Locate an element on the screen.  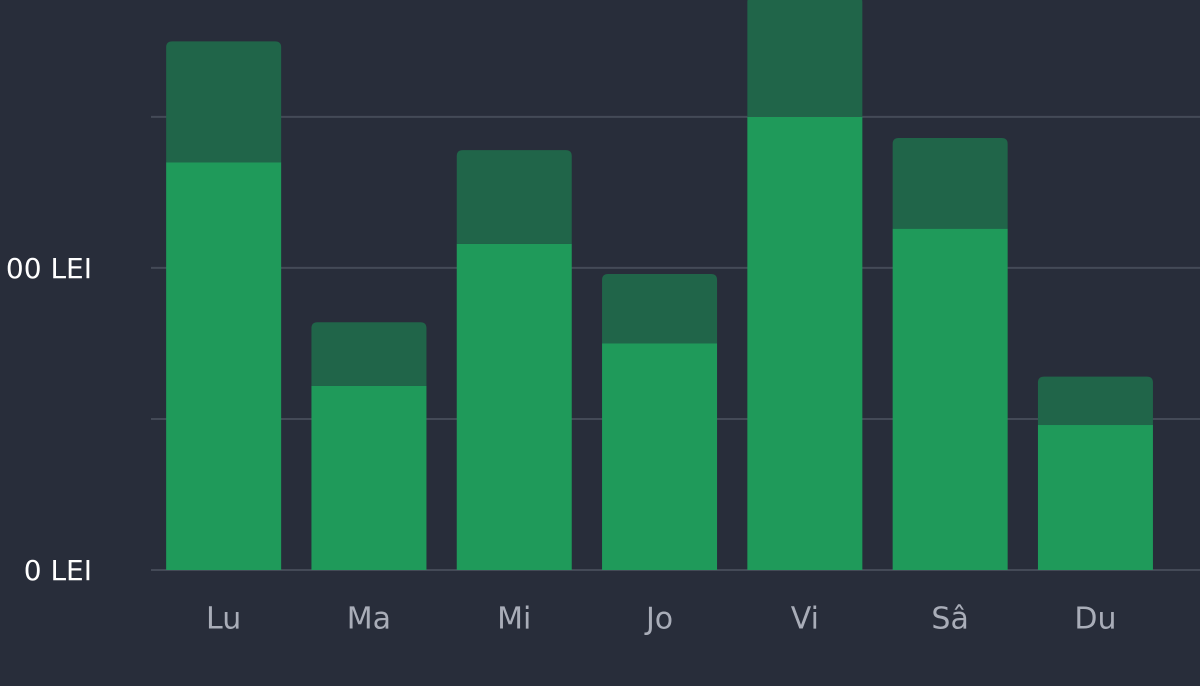
x-tick-label: Jo is located at coordinates (658, 619).